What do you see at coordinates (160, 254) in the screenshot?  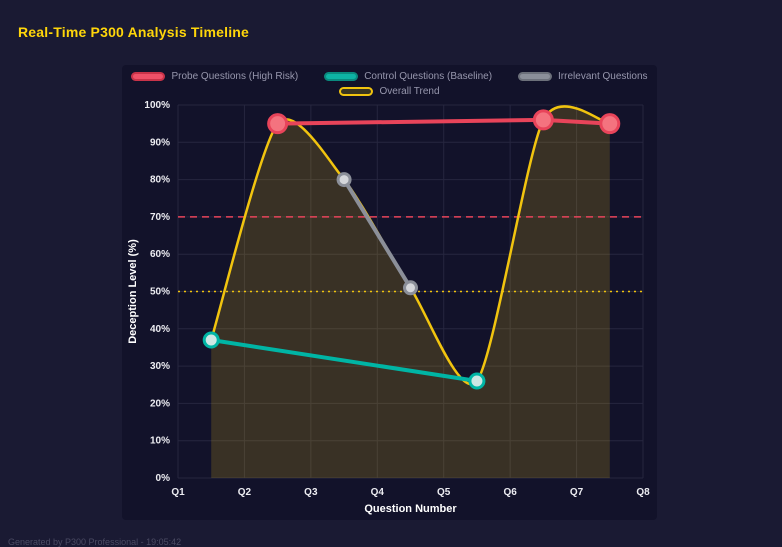 I see `y-tick-label: 60%` at bounding box center [160, 254].